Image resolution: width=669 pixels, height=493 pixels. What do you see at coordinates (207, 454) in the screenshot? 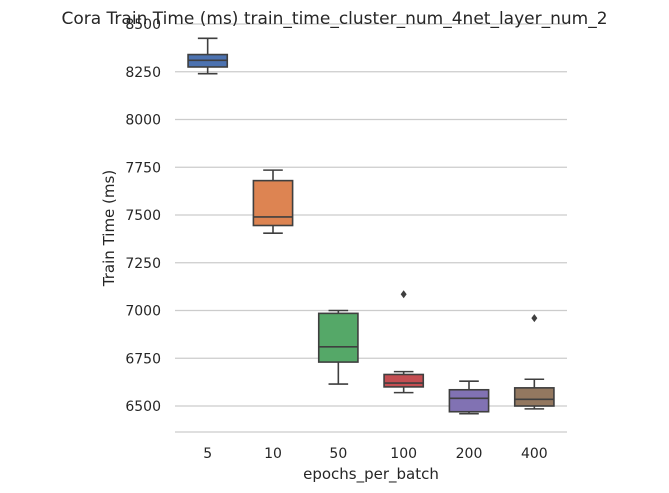
I see `x-tick-label: 5` at bounding box center [207, 454].